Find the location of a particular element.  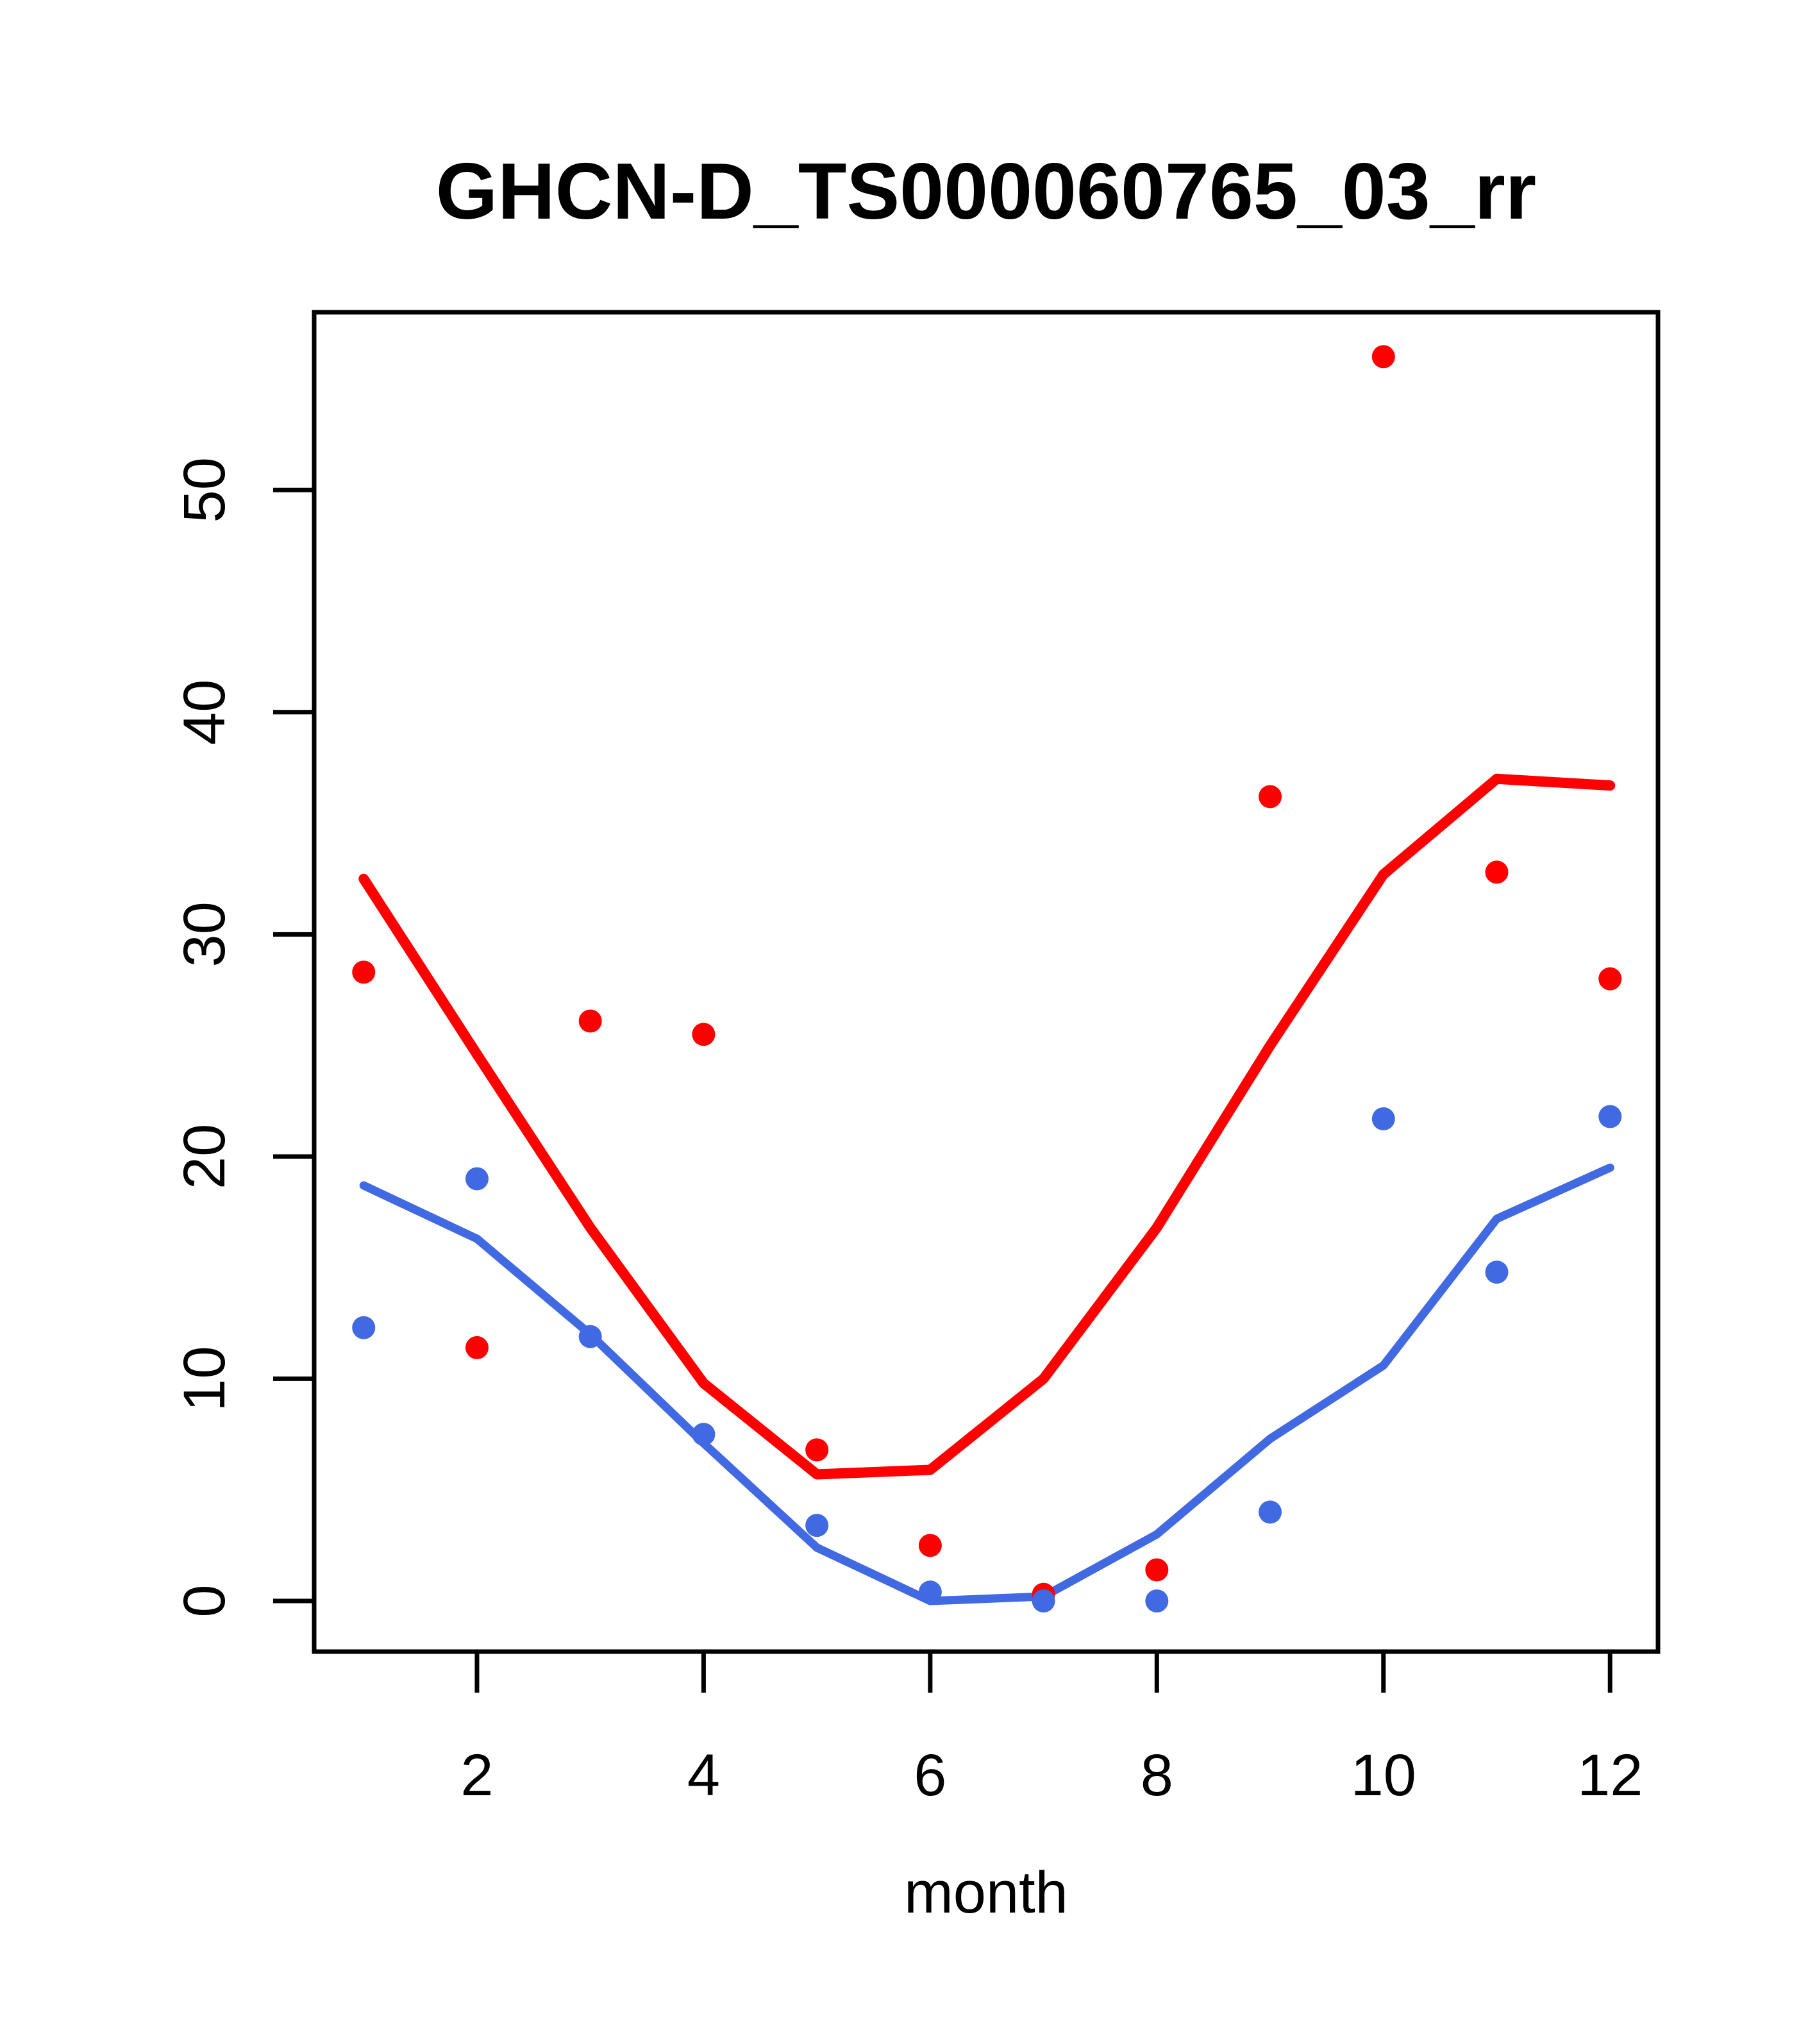

x-tick-label: 6 is located at coordinates (930, 1775).